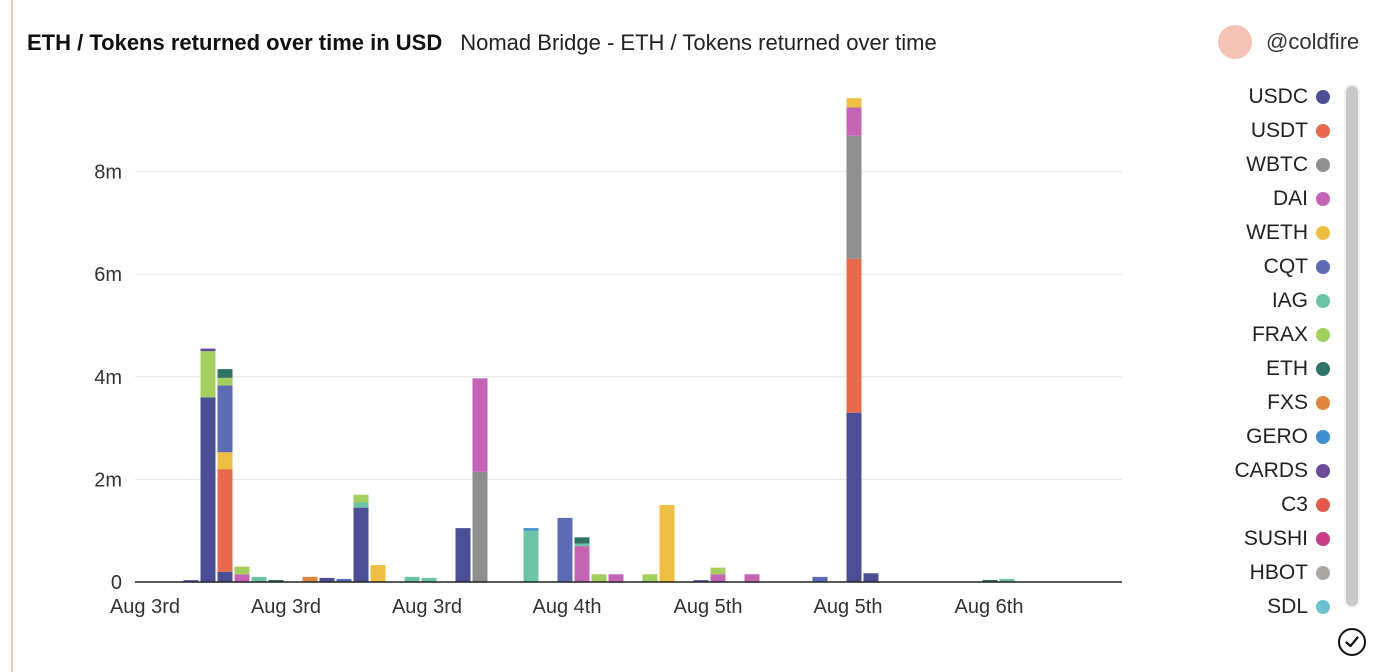 This screenshot has width=1386, height=672. What do you see at coordinates (145, 607) in the screenshot?
I see `x-tick-label: Aug 3rd` at bounding box center [145, 607].